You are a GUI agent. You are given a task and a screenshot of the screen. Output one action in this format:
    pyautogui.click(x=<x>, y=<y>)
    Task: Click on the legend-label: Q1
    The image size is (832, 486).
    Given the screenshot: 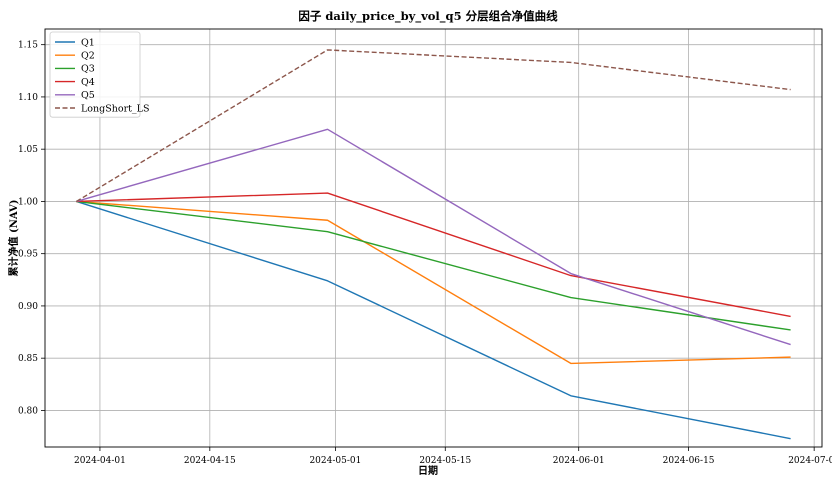 What is the action you would take?
    pyautogui.click(x=88, y=42)
    